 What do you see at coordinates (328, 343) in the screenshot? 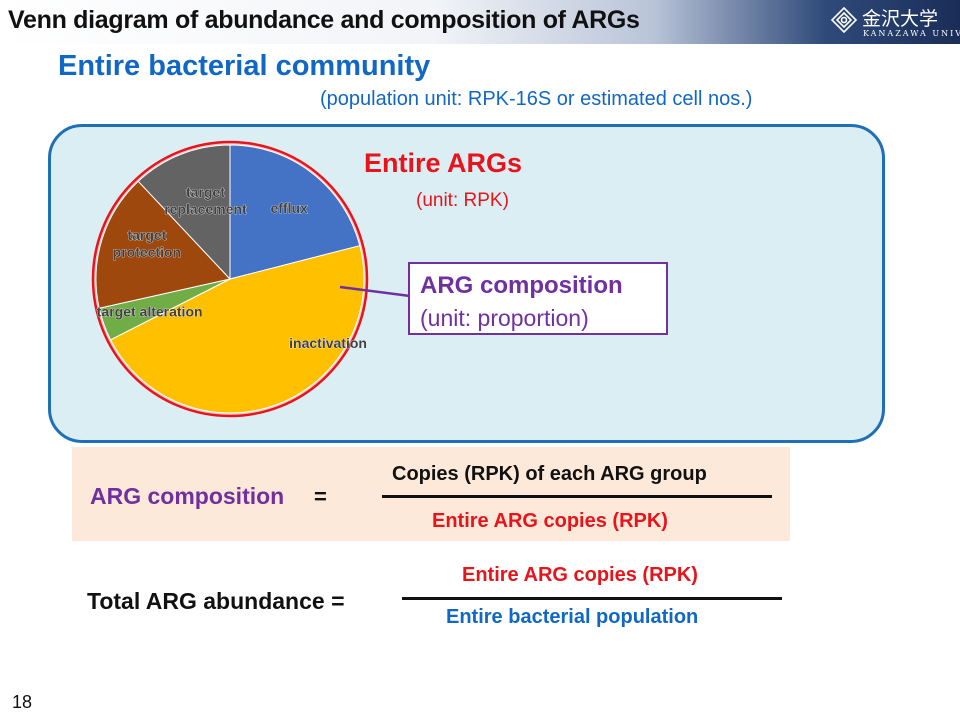
I see `pie-label-inactivation: inactivation` at bounding box center [328, 343].